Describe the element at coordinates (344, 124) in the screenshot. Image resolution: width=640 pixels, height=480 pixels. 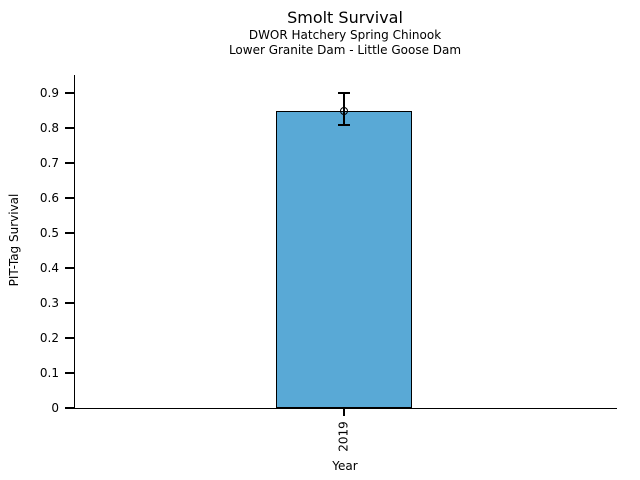
I see `error-bar-cap-bottom` at that location.